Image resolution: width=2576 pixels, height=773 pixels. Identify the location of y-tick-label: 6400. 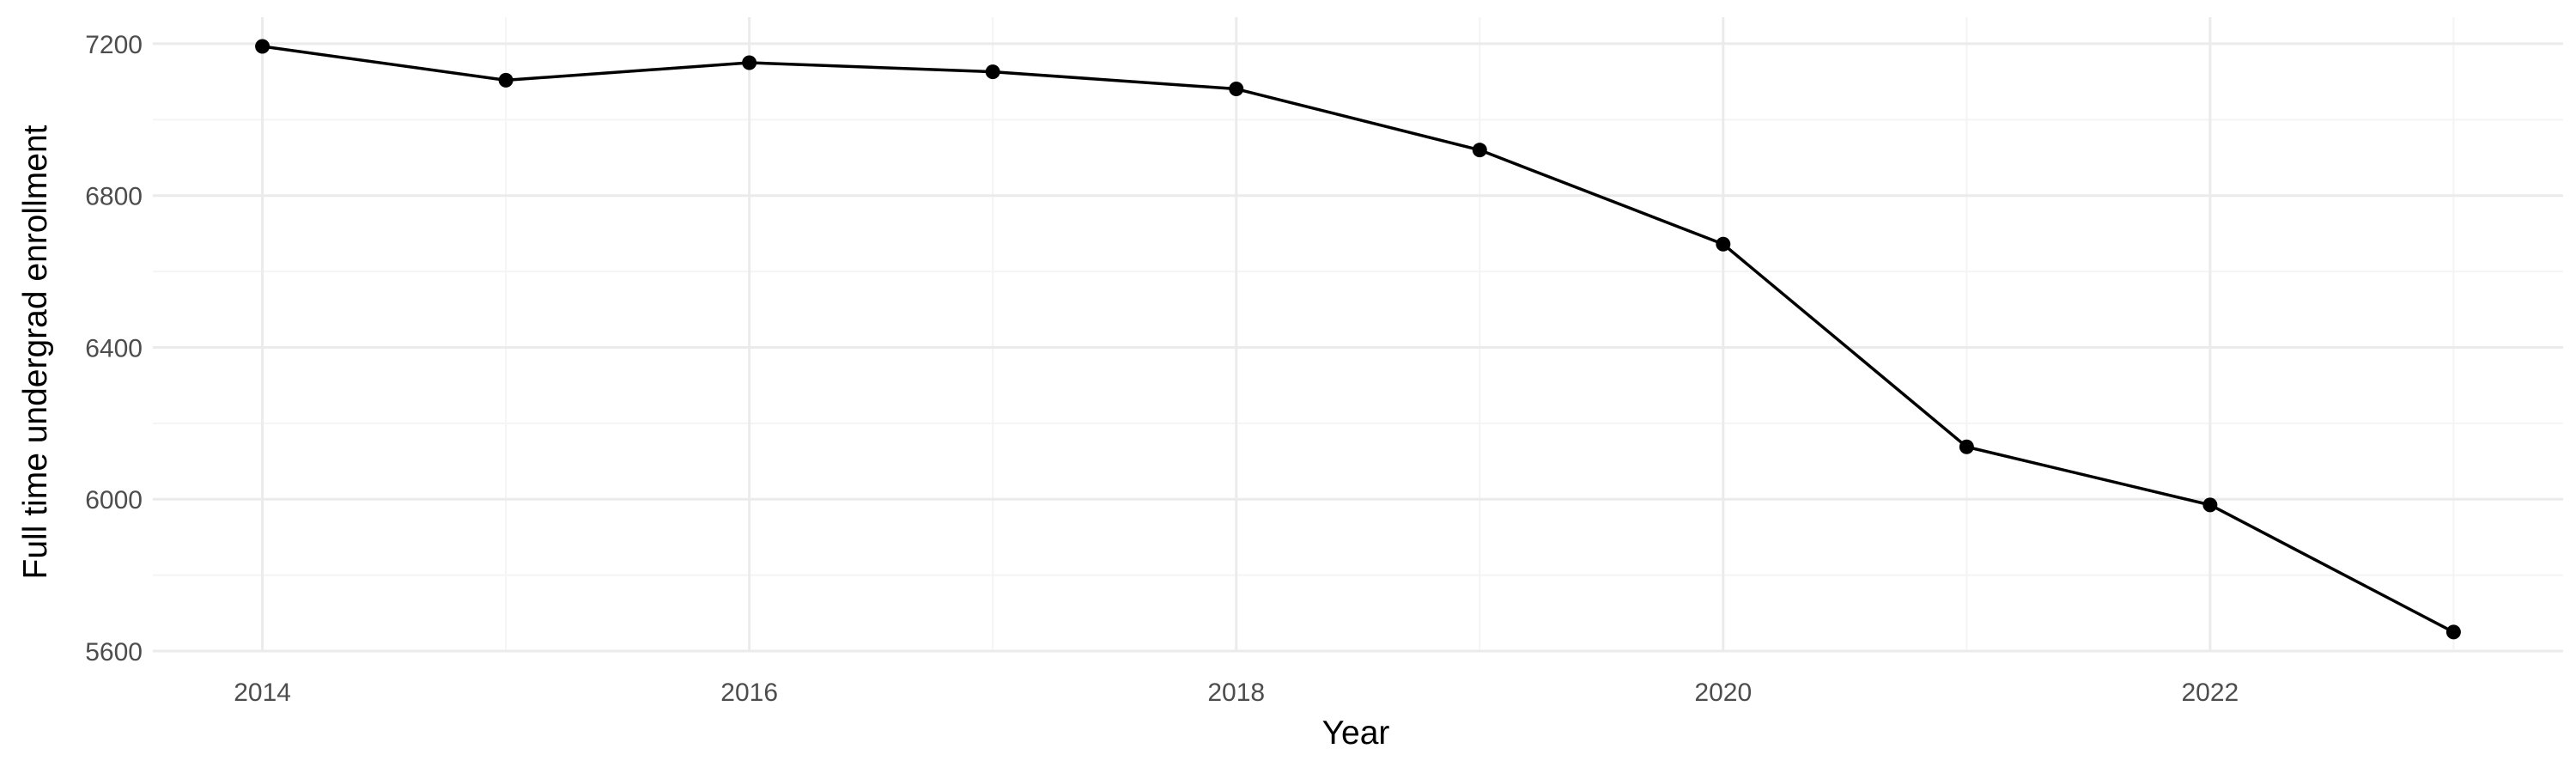
(114, 348).